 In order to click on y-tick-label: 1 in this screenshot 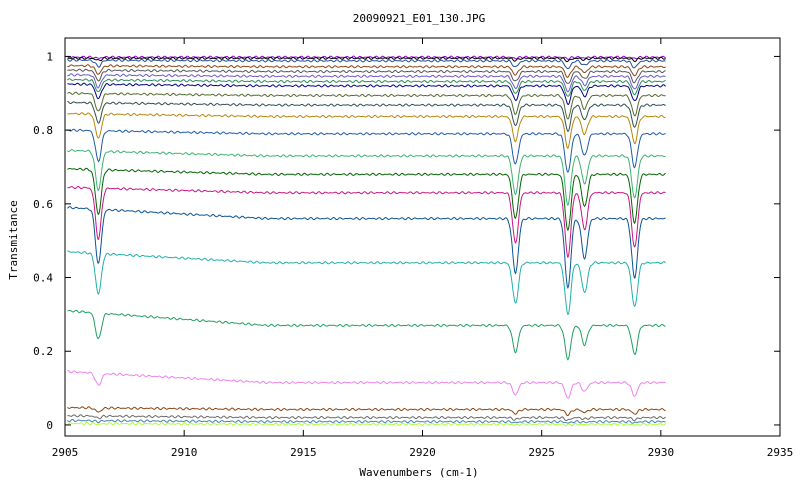, I will do `click(49, 56)`.